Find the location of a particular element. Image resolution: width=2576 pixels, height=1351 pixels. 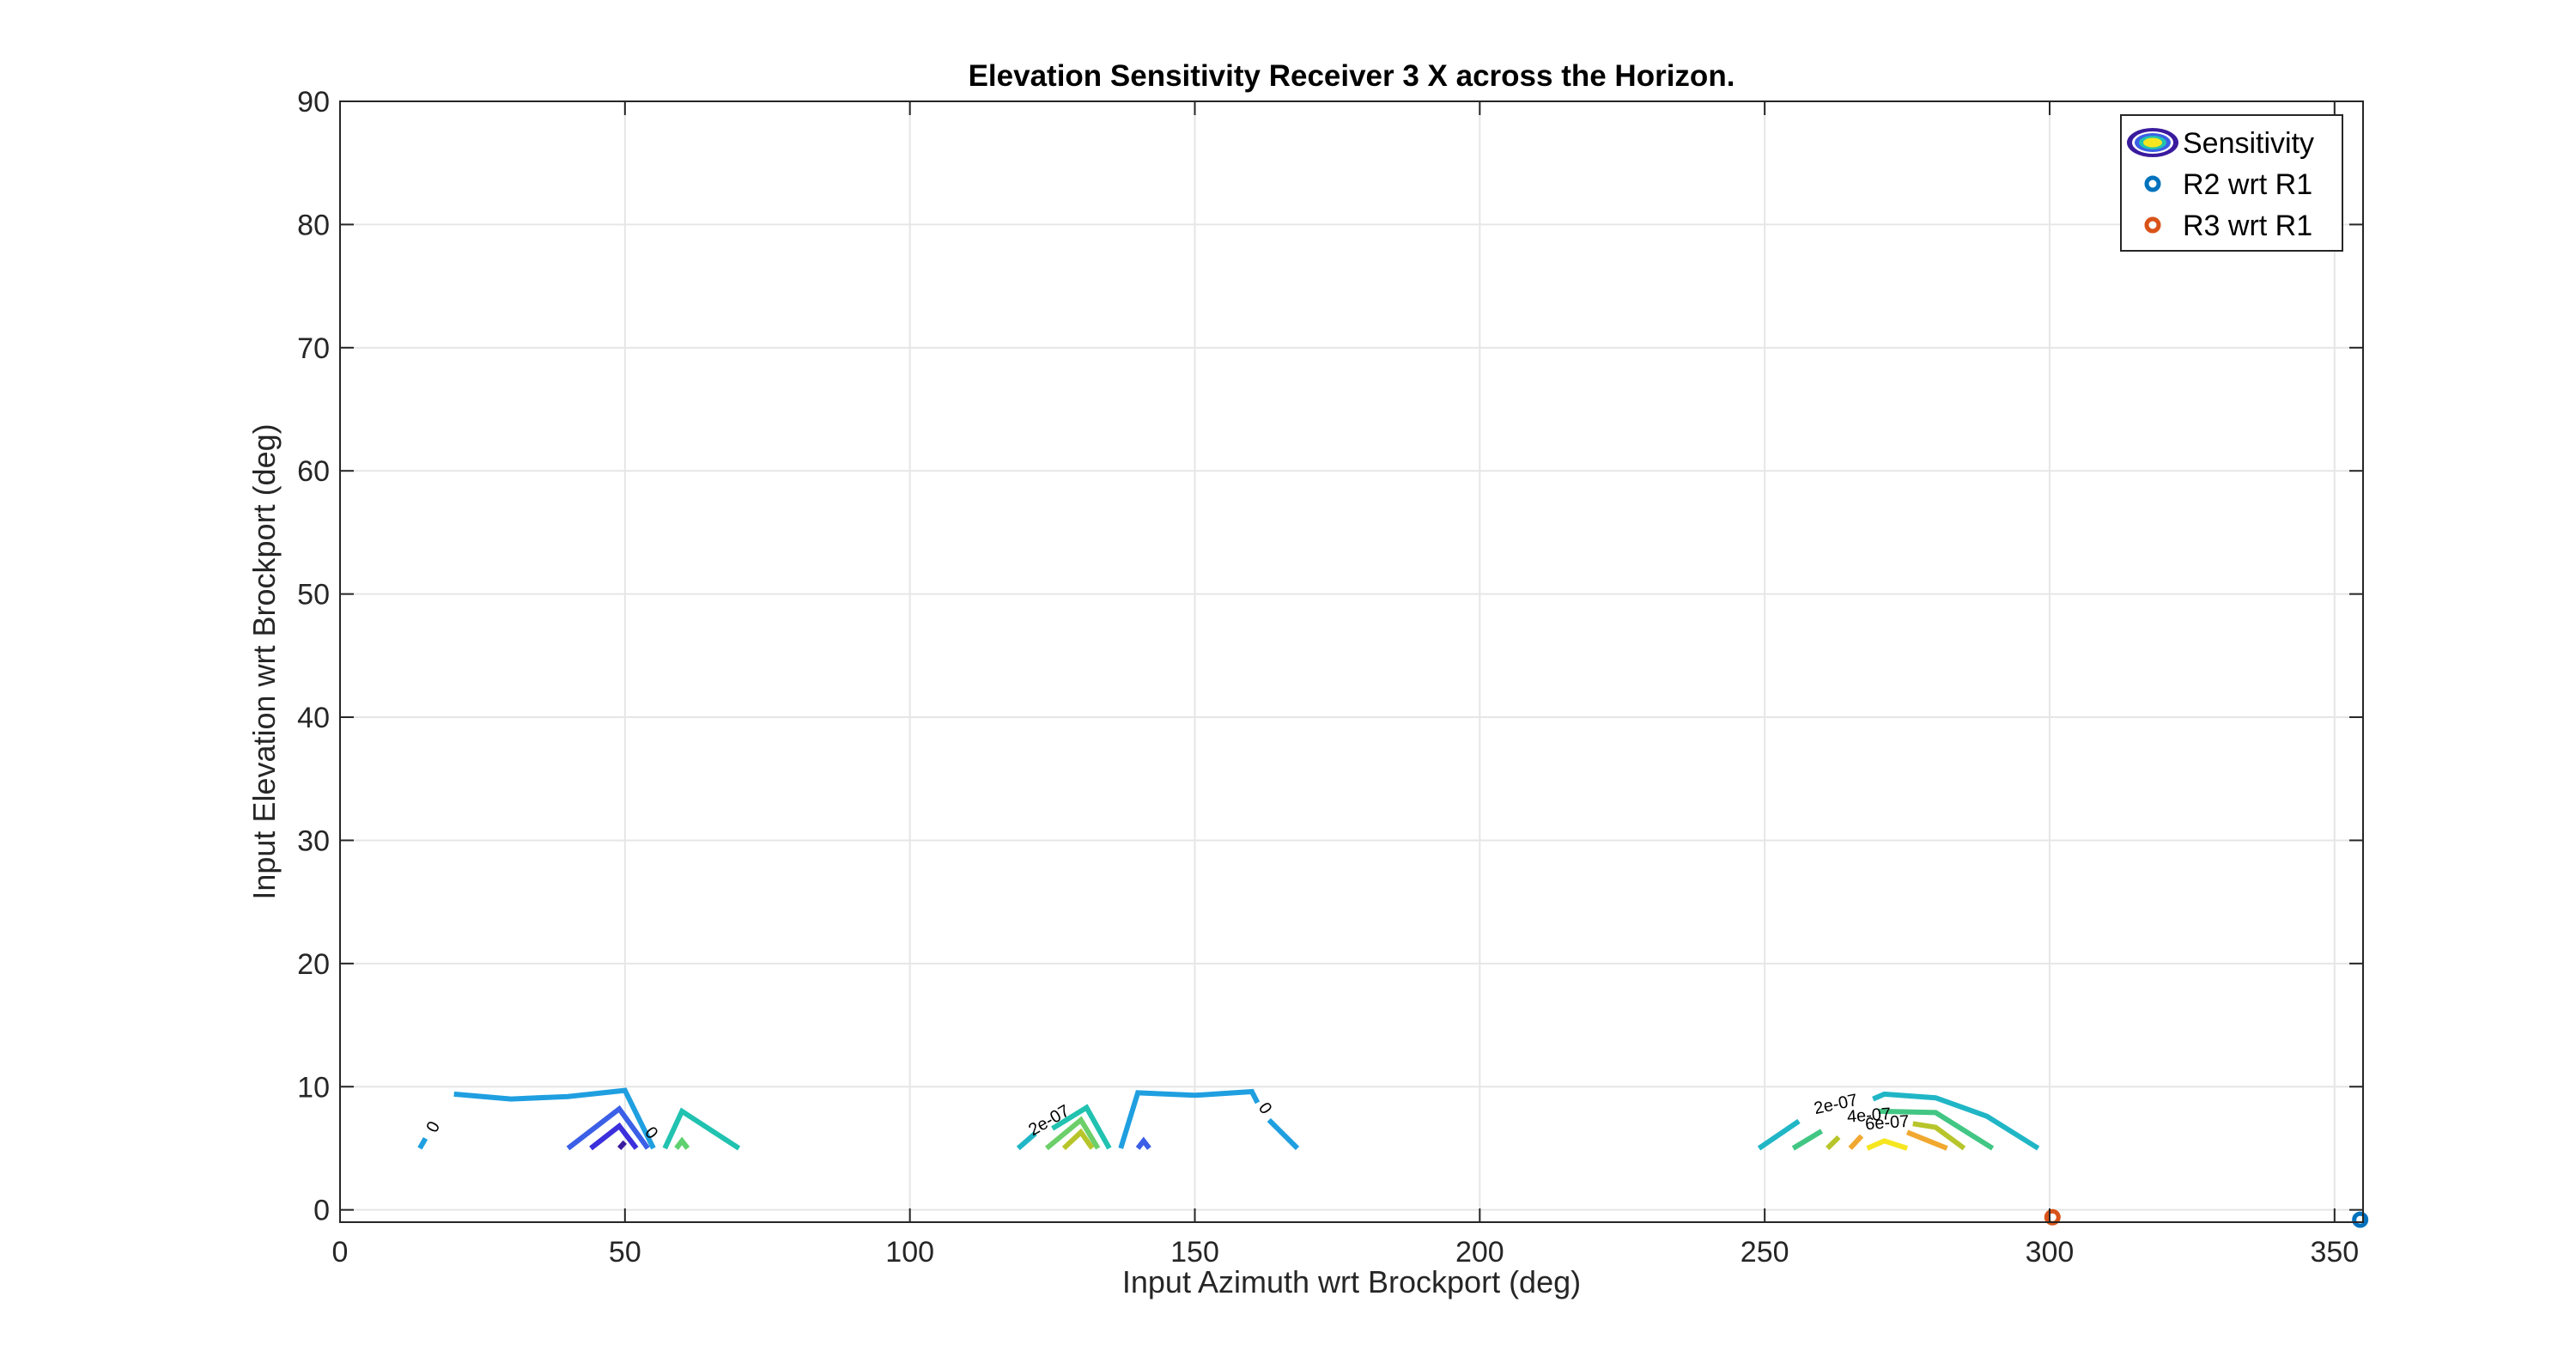

x-tick-label: 350 is located at coordinates (2334, 1252).